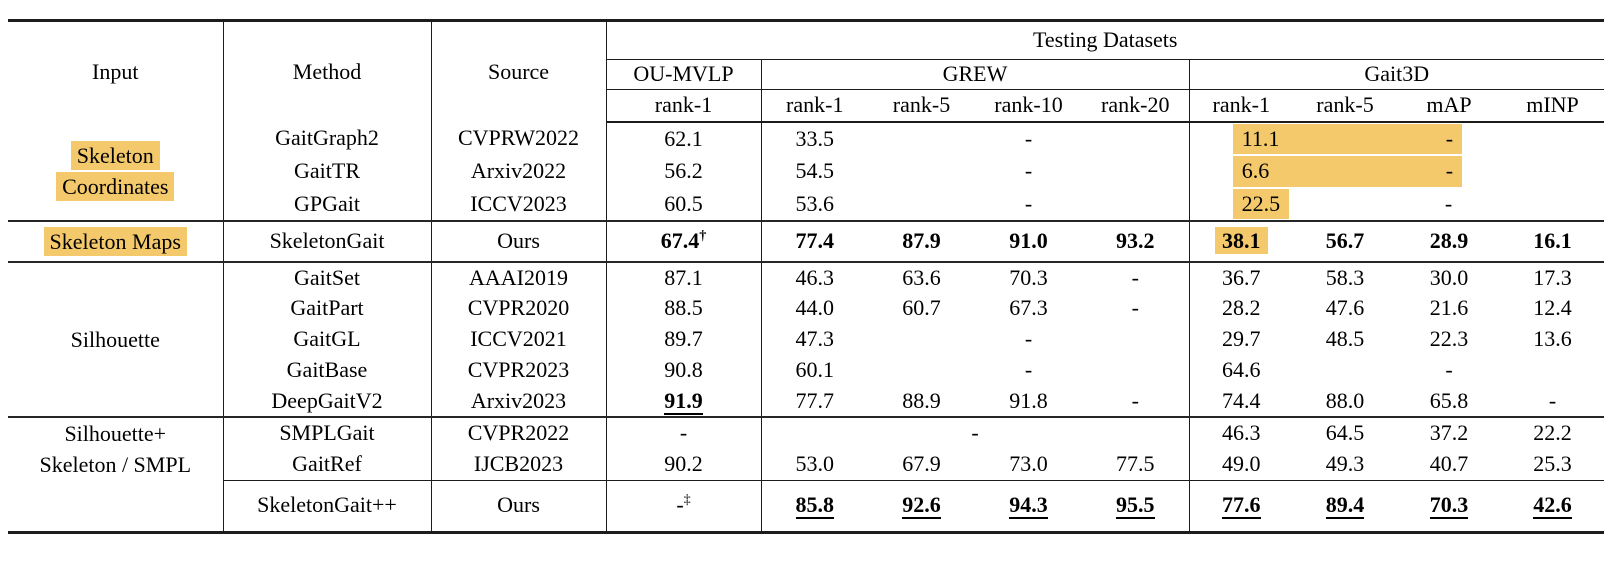 This screenshot has width=1612, height=577. I want to click on oumvlp-cell: 56.2, so click(684, 171).